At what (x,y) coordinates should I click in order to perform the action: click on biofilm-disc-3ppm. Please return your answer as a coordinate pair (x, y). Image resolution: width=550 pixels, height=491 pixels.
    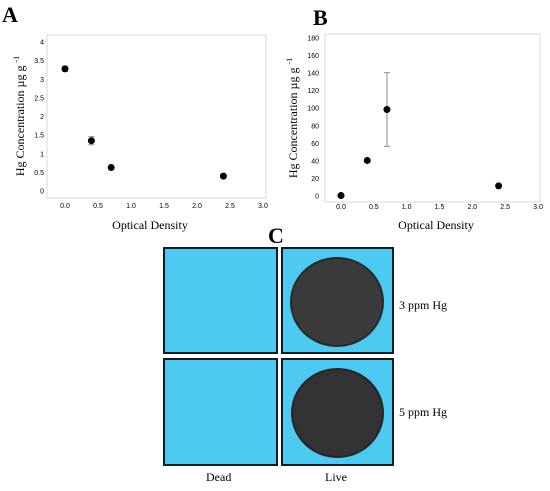
    Looking at the image, I should click on (337, 302).